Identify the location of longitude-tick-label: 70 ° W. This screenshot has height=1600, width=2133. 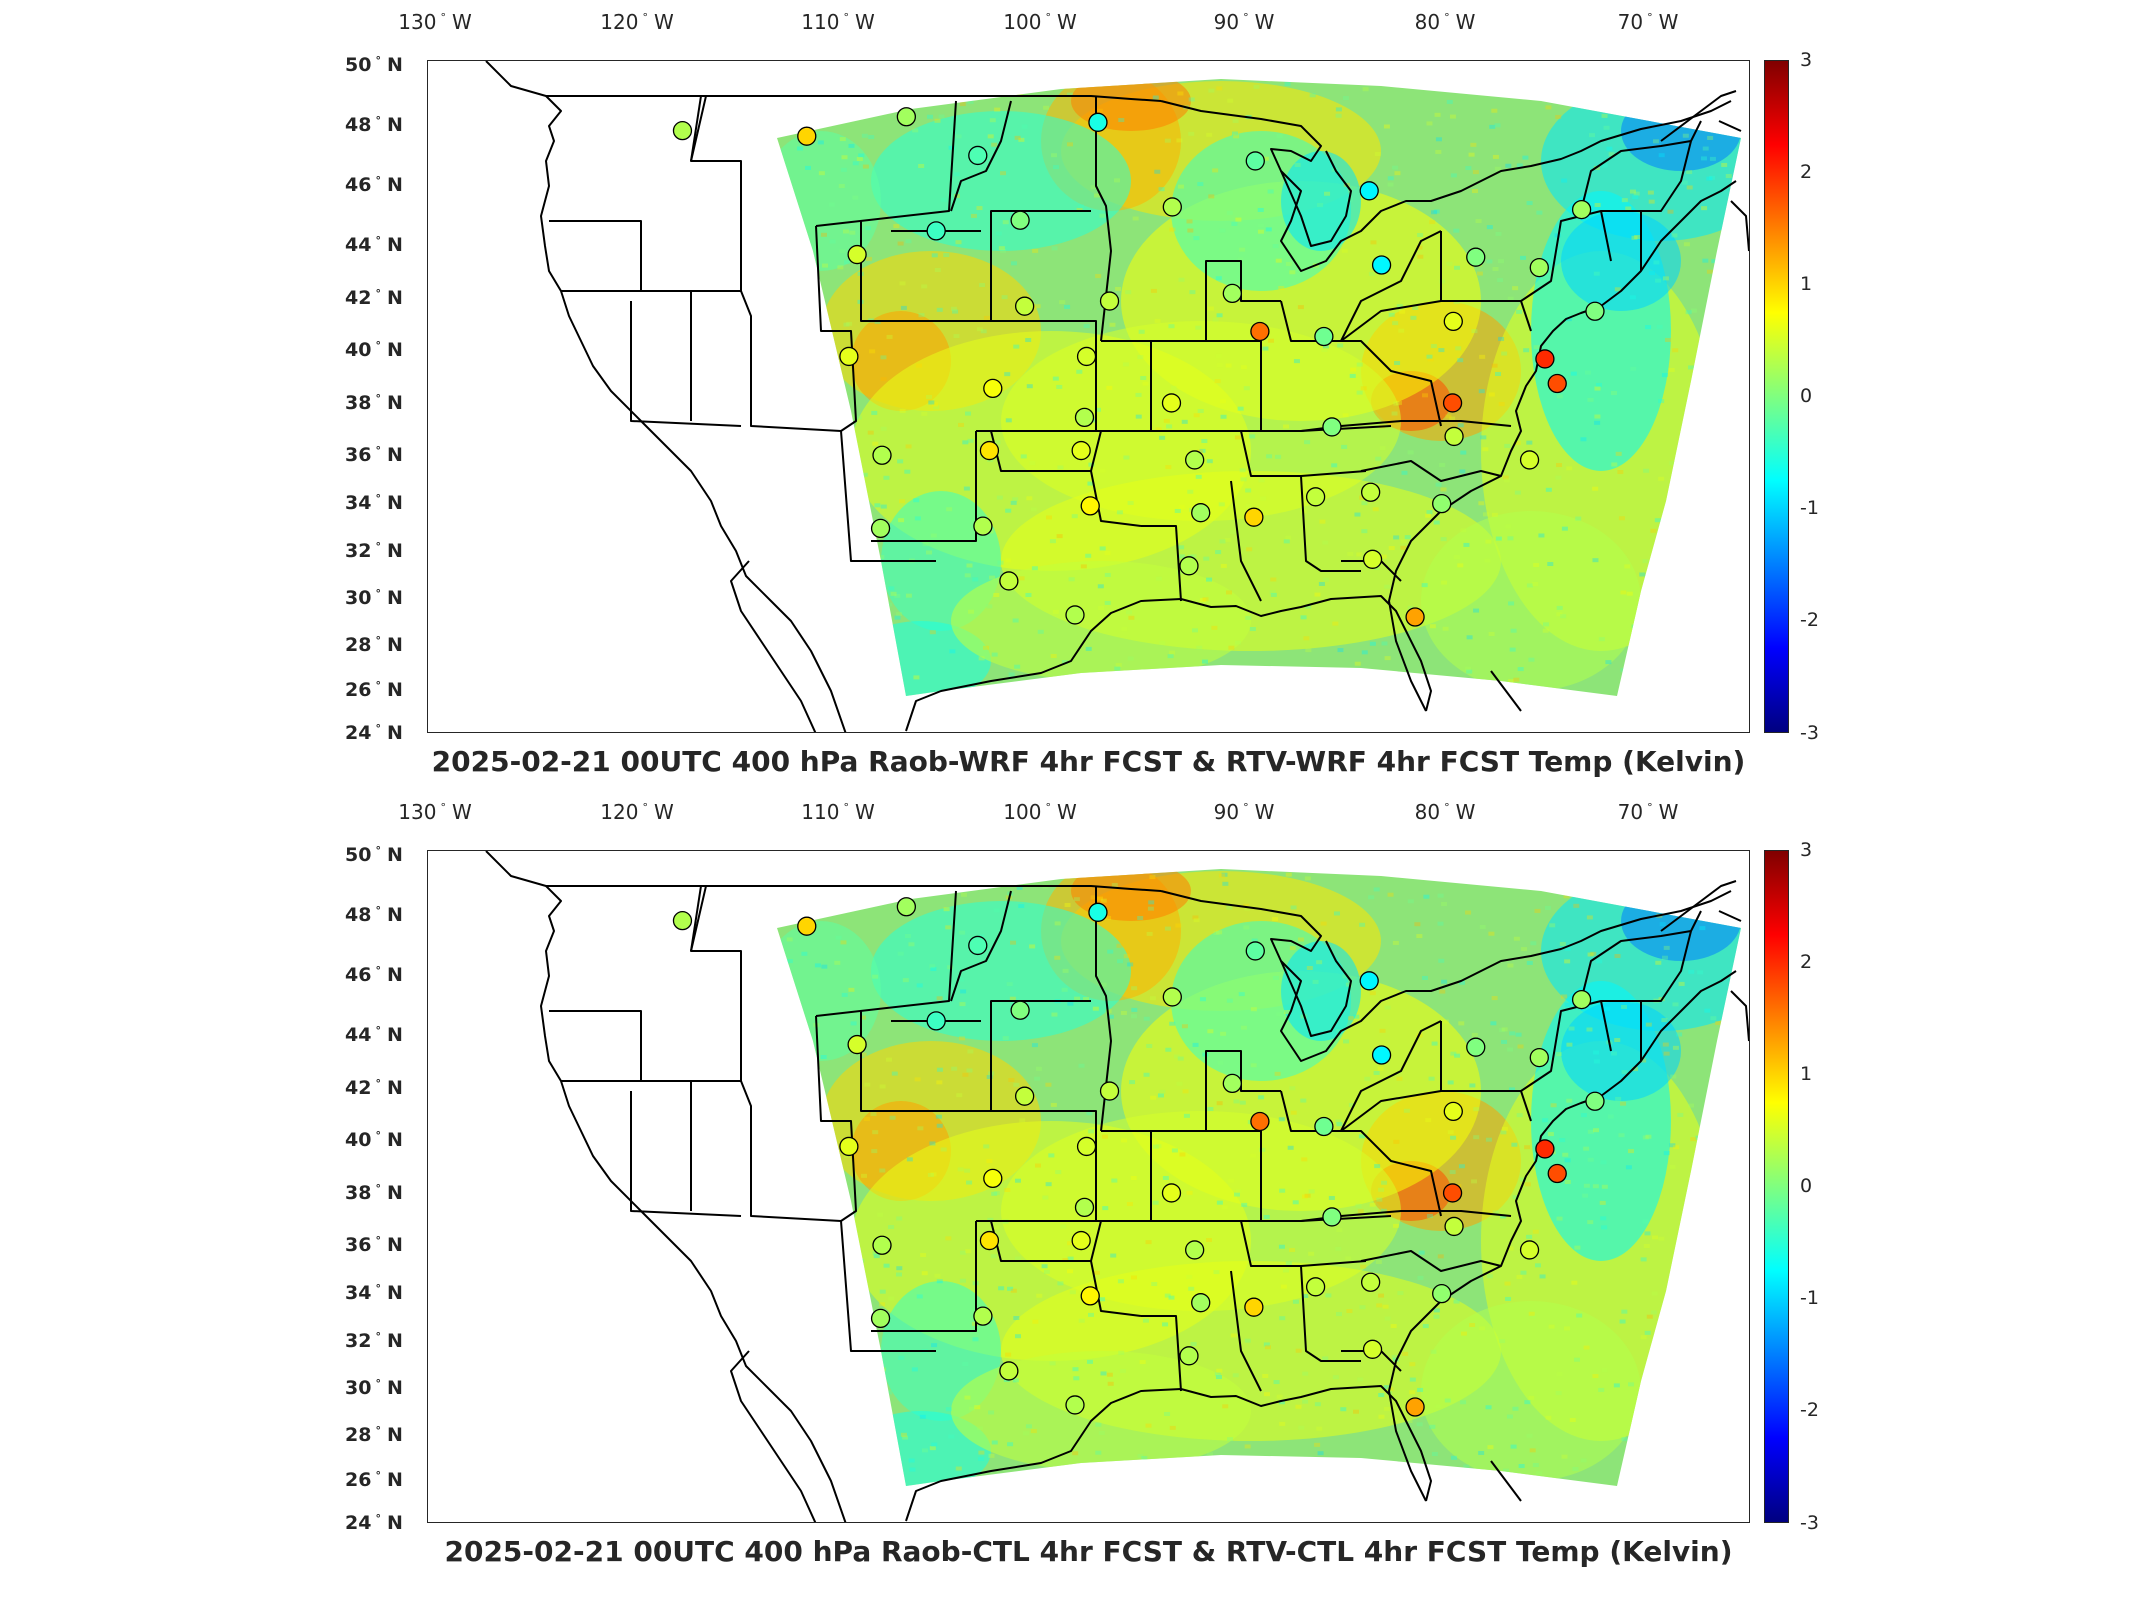
(1648, 812).